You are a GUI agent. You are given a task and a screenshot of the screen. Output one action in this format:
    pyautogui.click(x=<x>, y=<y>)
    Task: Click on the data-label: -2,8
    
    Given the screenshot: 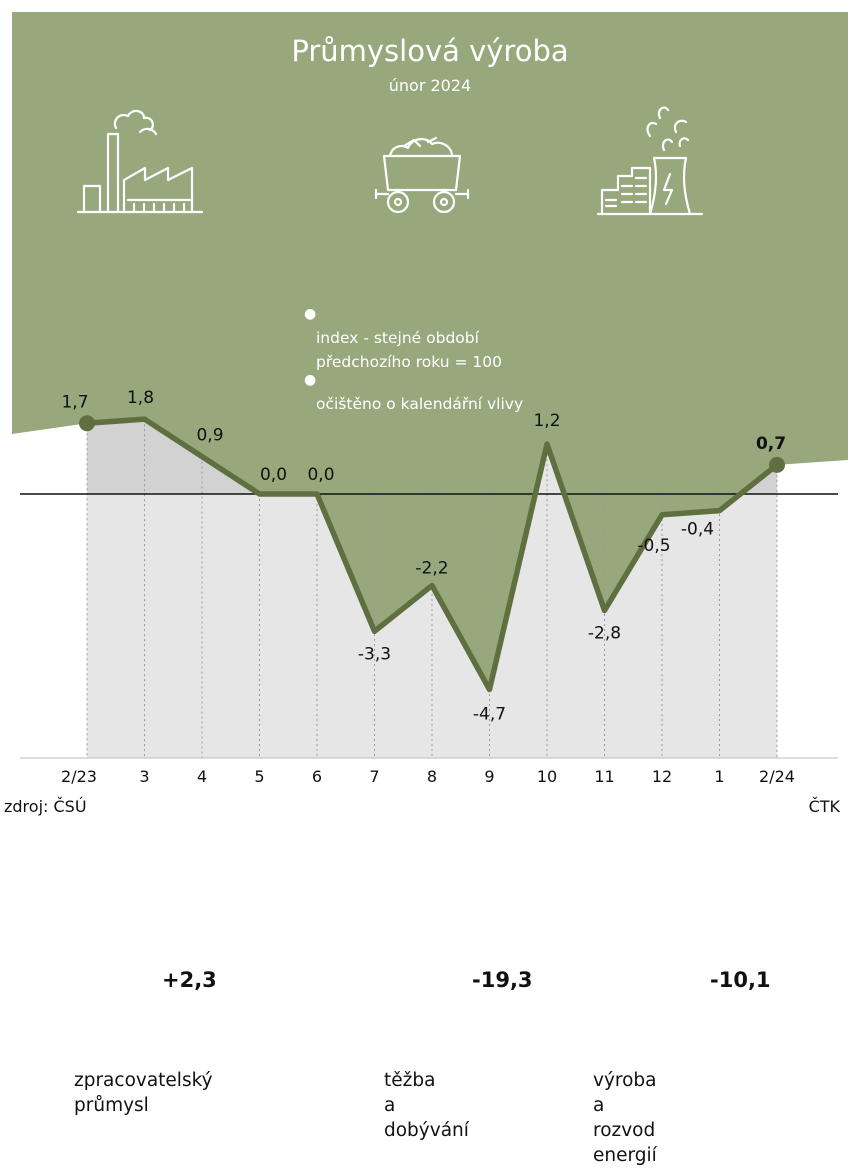 What is the action you would take?
    pyautogui.click(x=604, y=633)
    